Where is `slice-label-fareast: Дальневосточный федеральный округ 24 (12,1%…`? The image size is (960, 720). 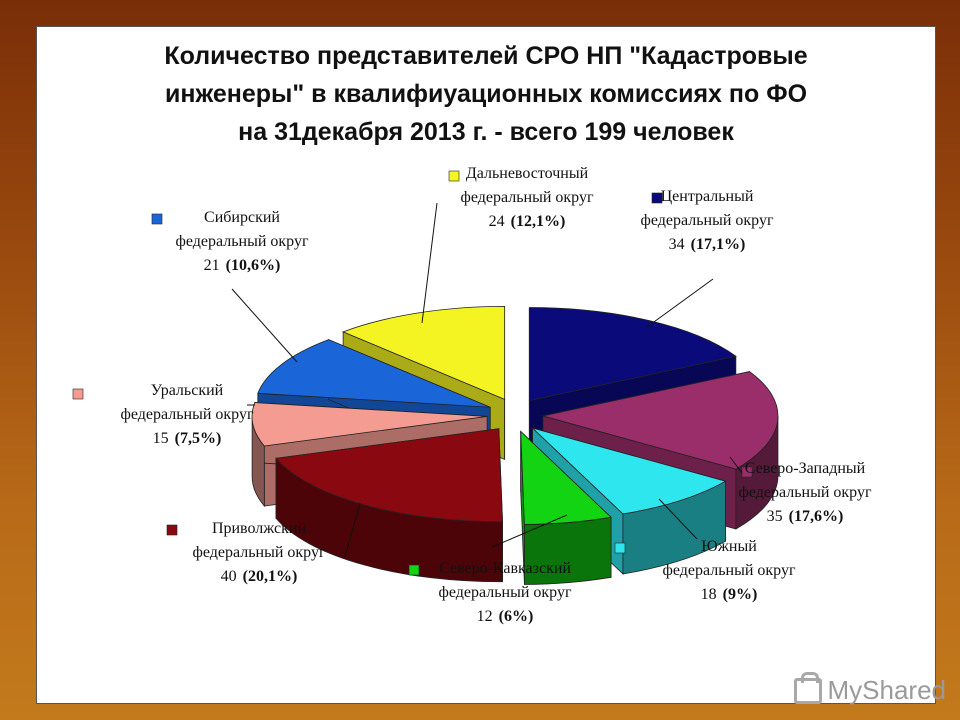
slice-label-fareast: Дальневосточный федеральный округ 24 (12,1%… is located at coordinates (507, 244).